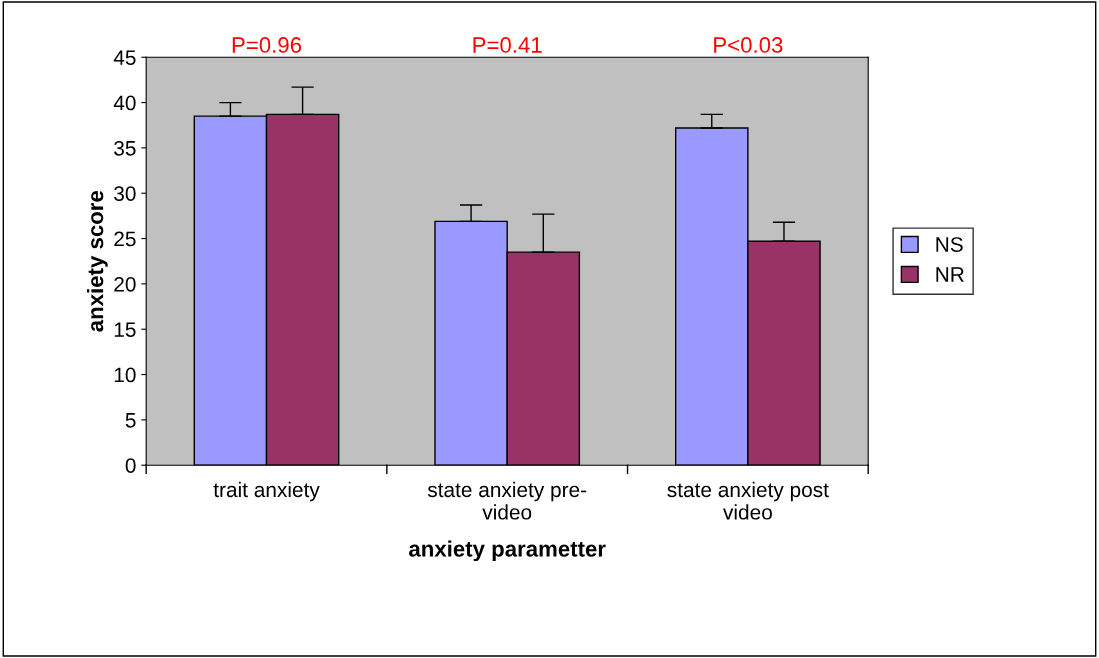 The height and width of the screenshot is (658, 1099). I want to click on y-tick-label: 30, so click(125, 193).